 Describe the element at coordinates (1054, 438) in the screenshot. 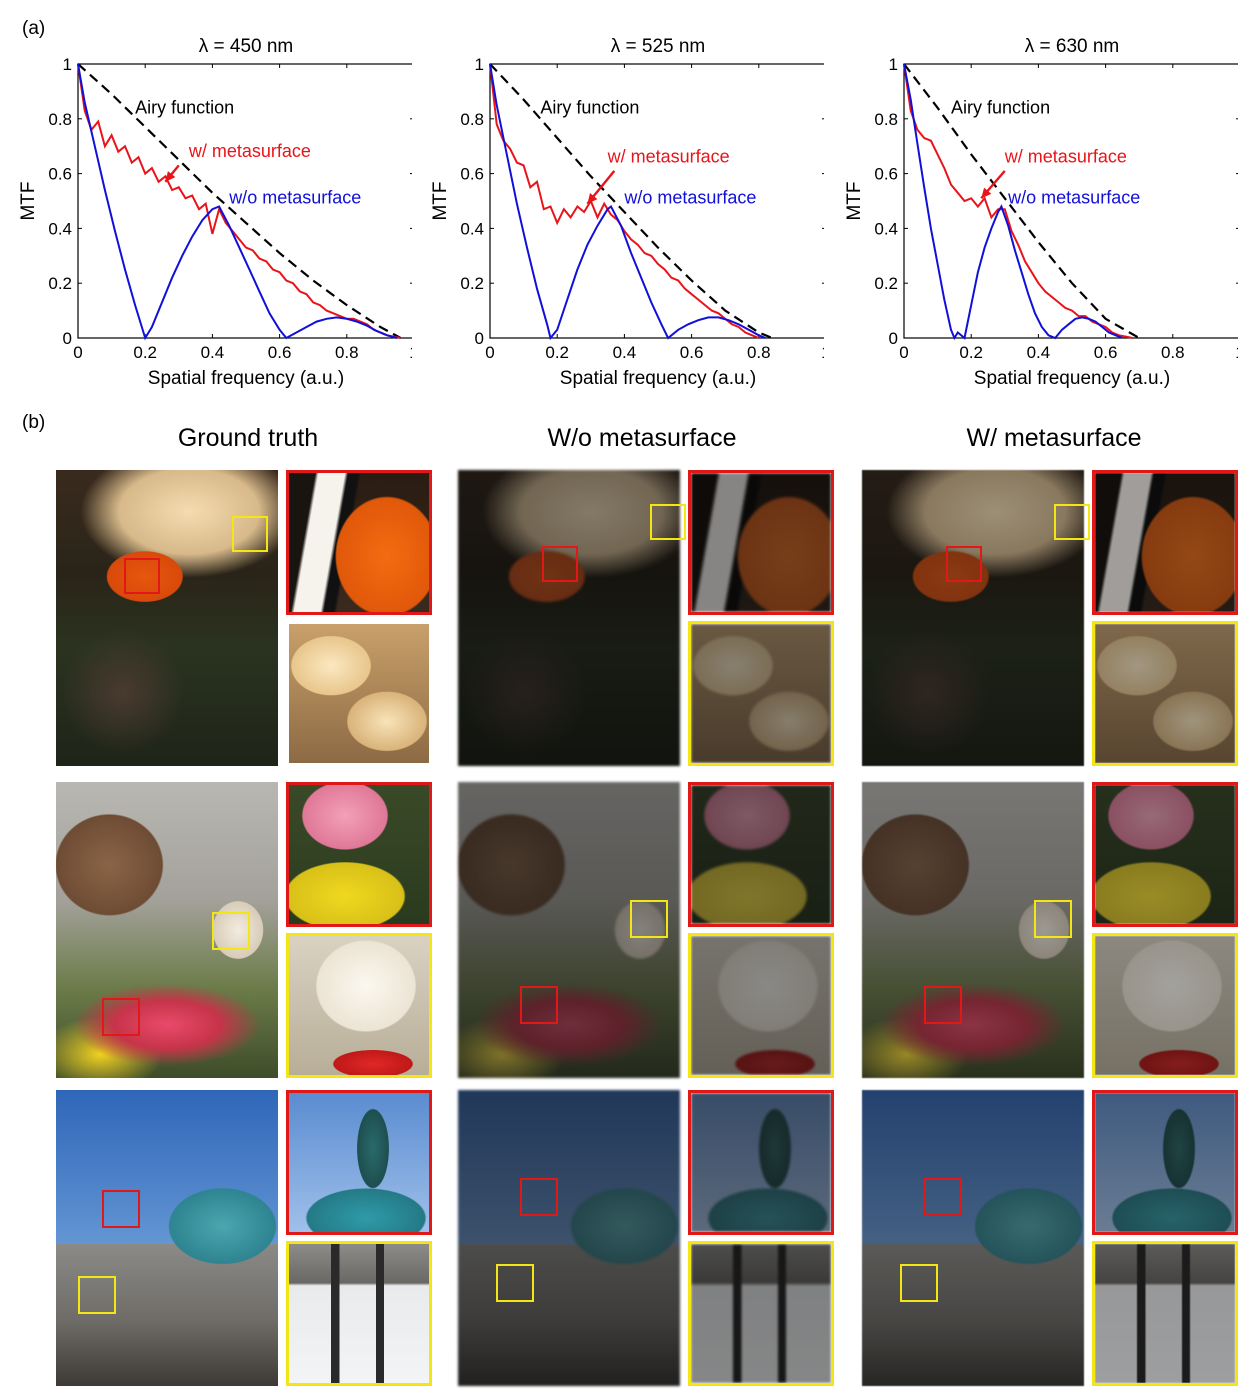

I see `column-title-with-metasurface: W/ metasurface` at that location.